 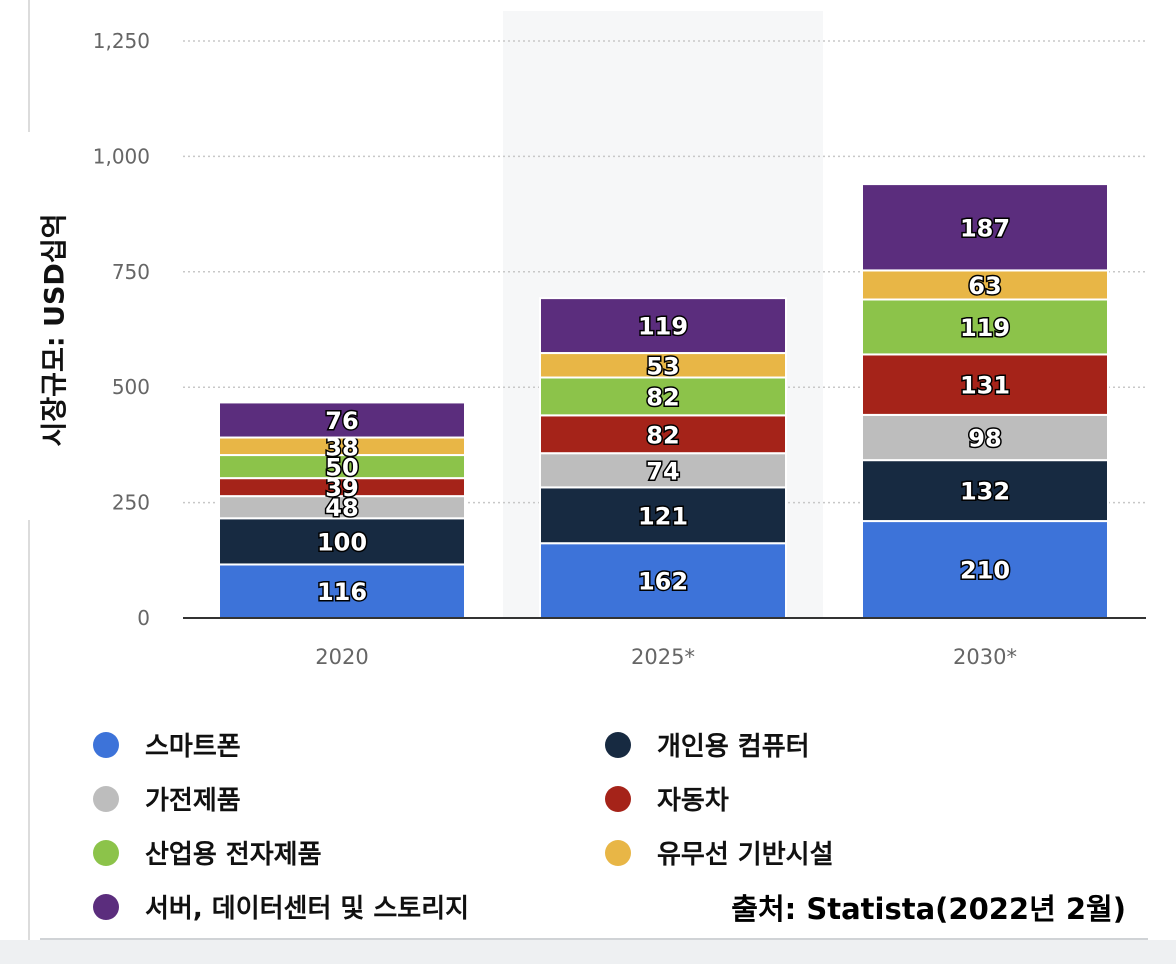 I want to click on data-label: 210, so click(x=985, y=571).